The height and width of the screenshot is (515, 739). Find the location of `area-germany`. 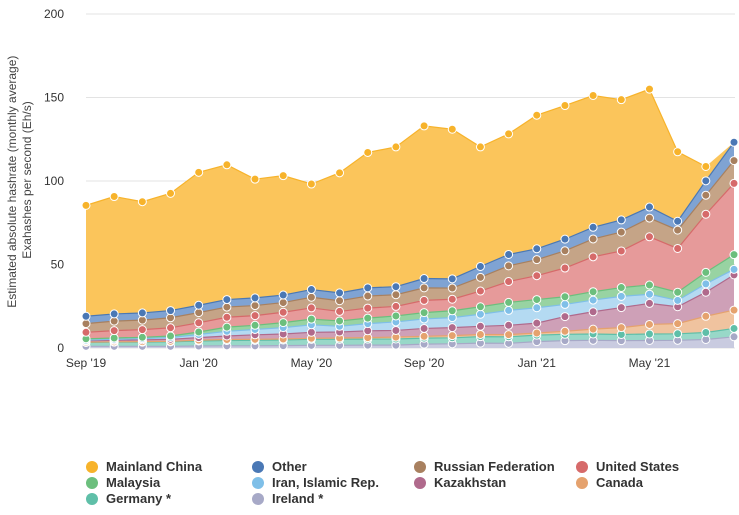

area-germany is located at coordinates (410, 337).